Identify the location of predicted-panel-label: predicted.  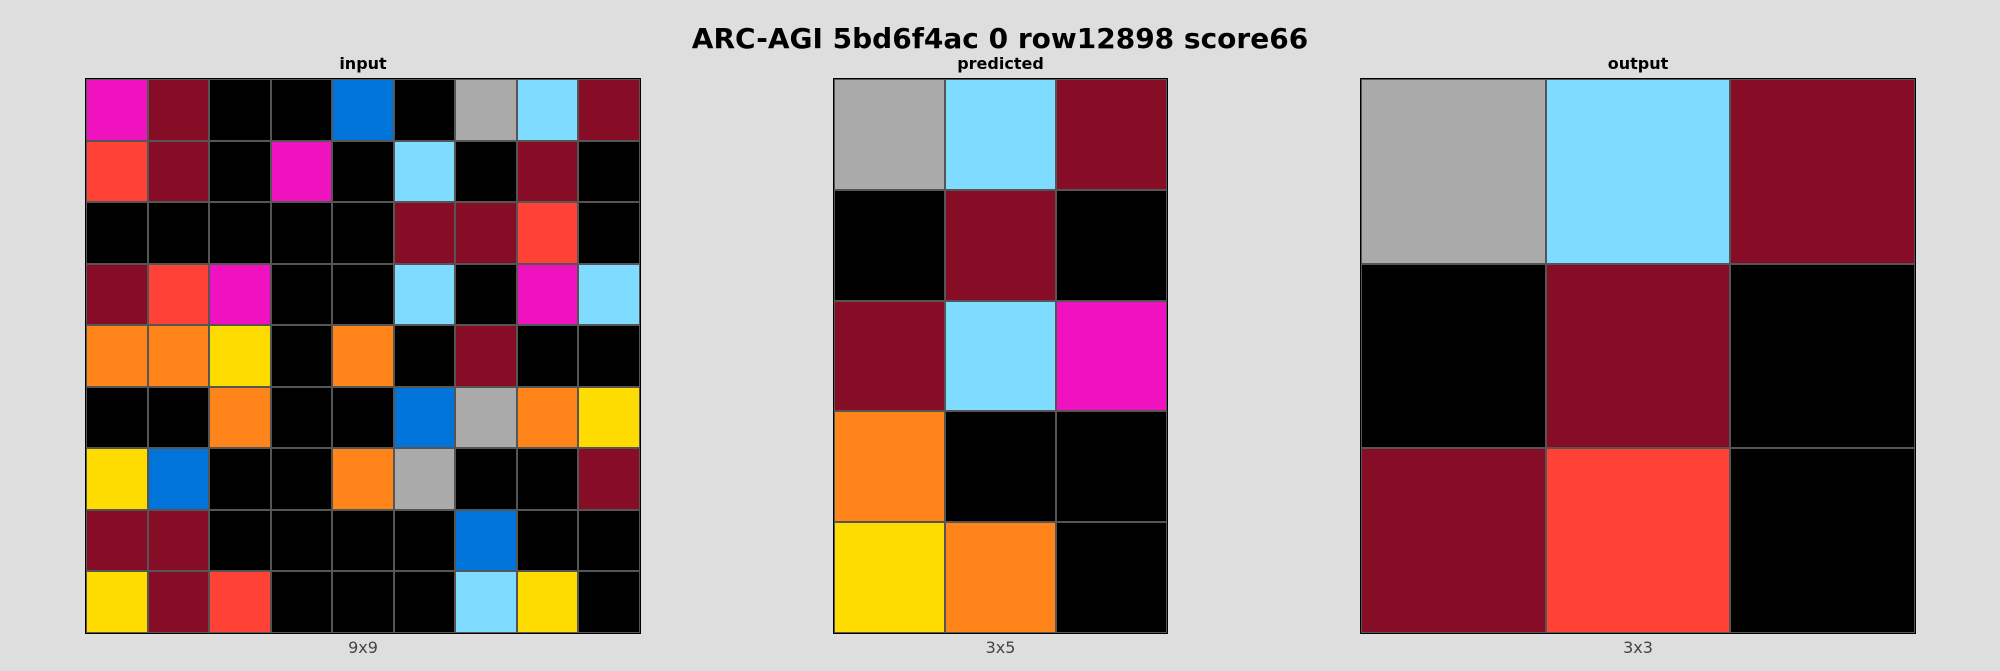
(1000, 63).